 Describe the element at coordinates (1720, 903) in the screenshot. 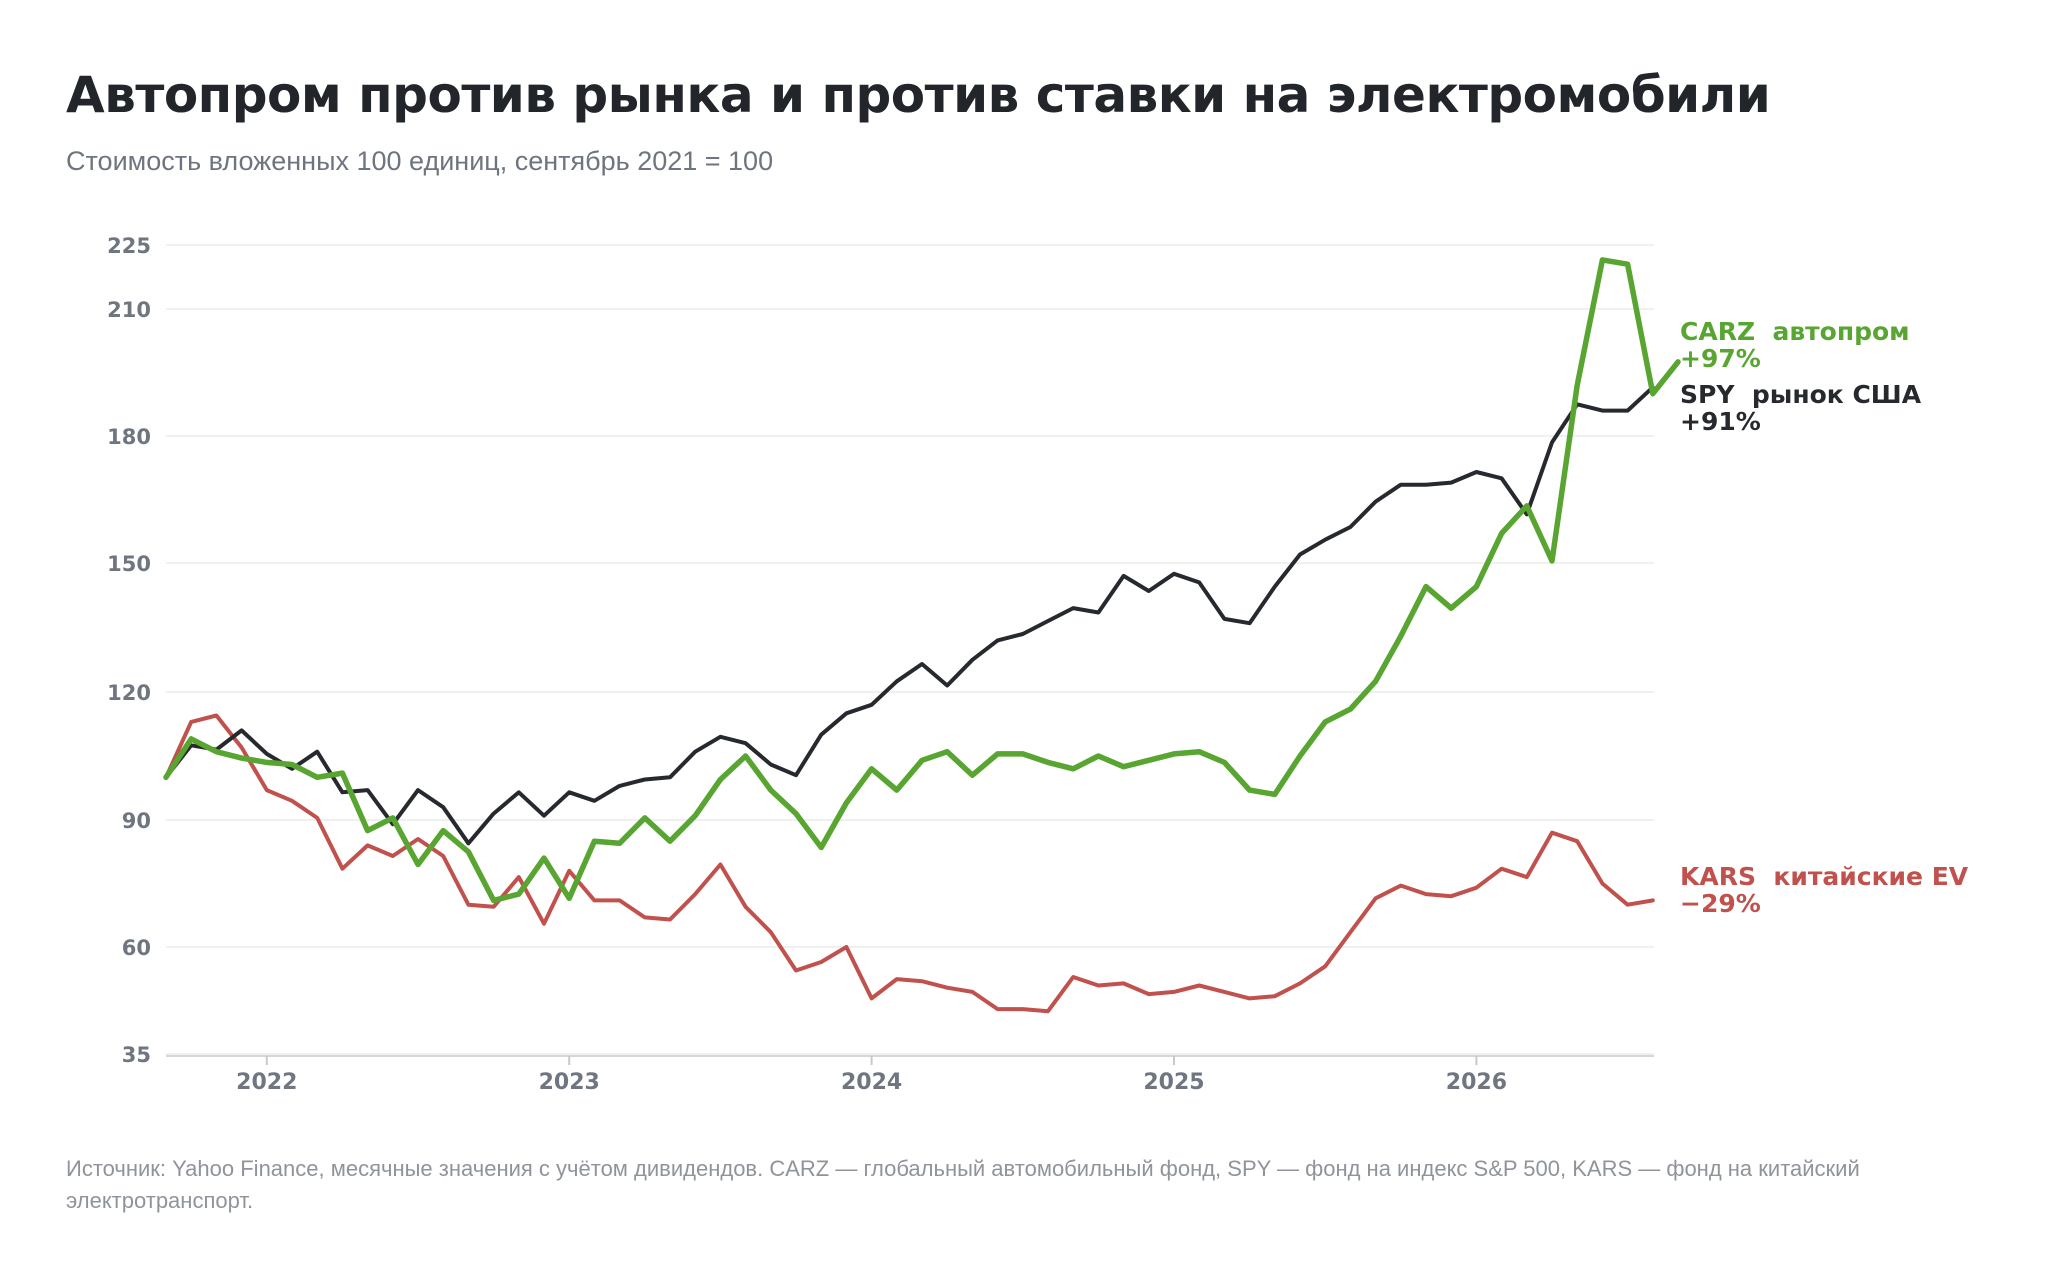

I see `series-change-kars: −29%` at that location.